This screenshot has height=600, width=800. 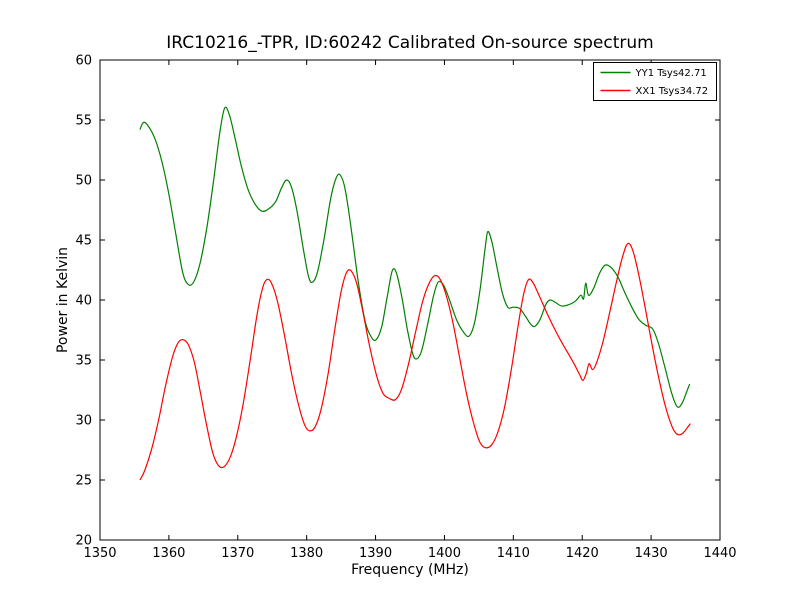 I want to click on legend-item-label: XX1 Tsys34.72, so click(x=672, y=91).